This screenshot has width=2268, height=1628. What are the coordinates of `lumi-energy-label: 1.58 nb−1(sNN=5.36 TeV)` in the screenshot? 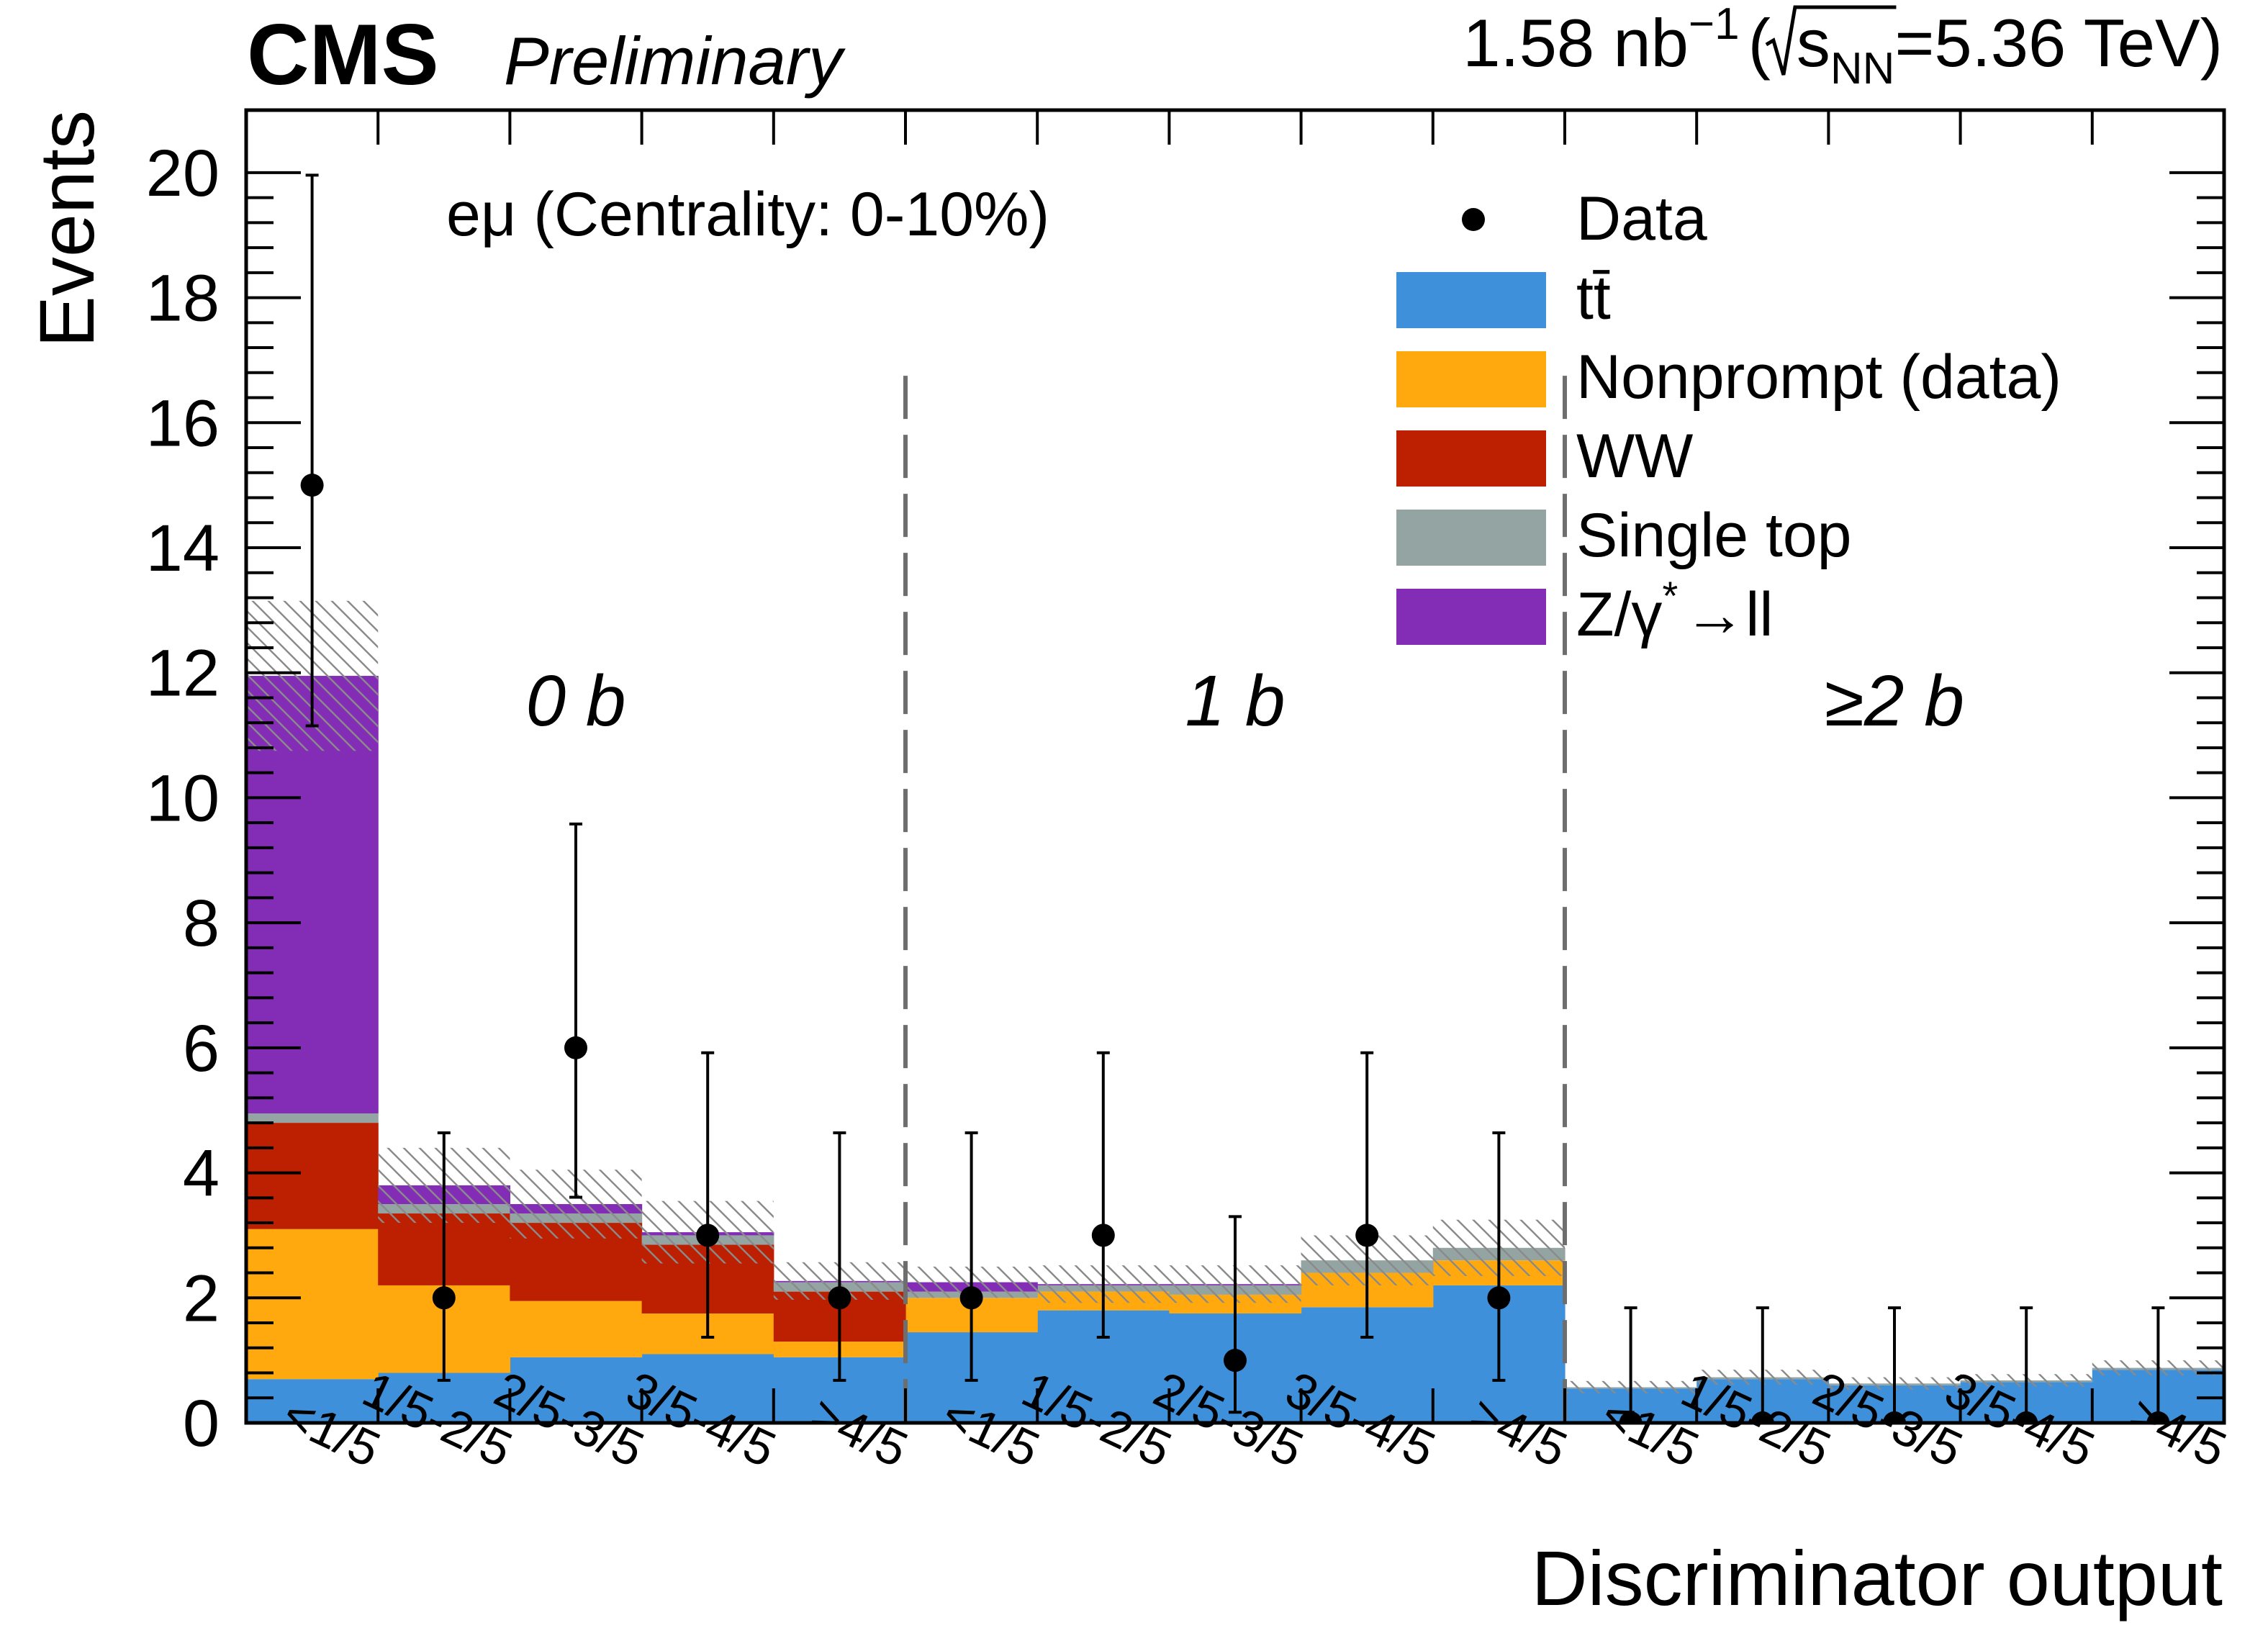 It's located at (1843, 47).